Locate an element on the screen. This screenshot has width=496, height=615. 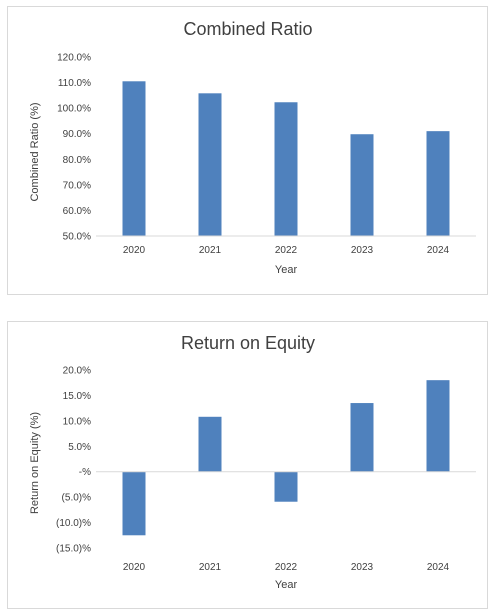
y-tick-label: 15.0% is located at coordinates (77, 396).